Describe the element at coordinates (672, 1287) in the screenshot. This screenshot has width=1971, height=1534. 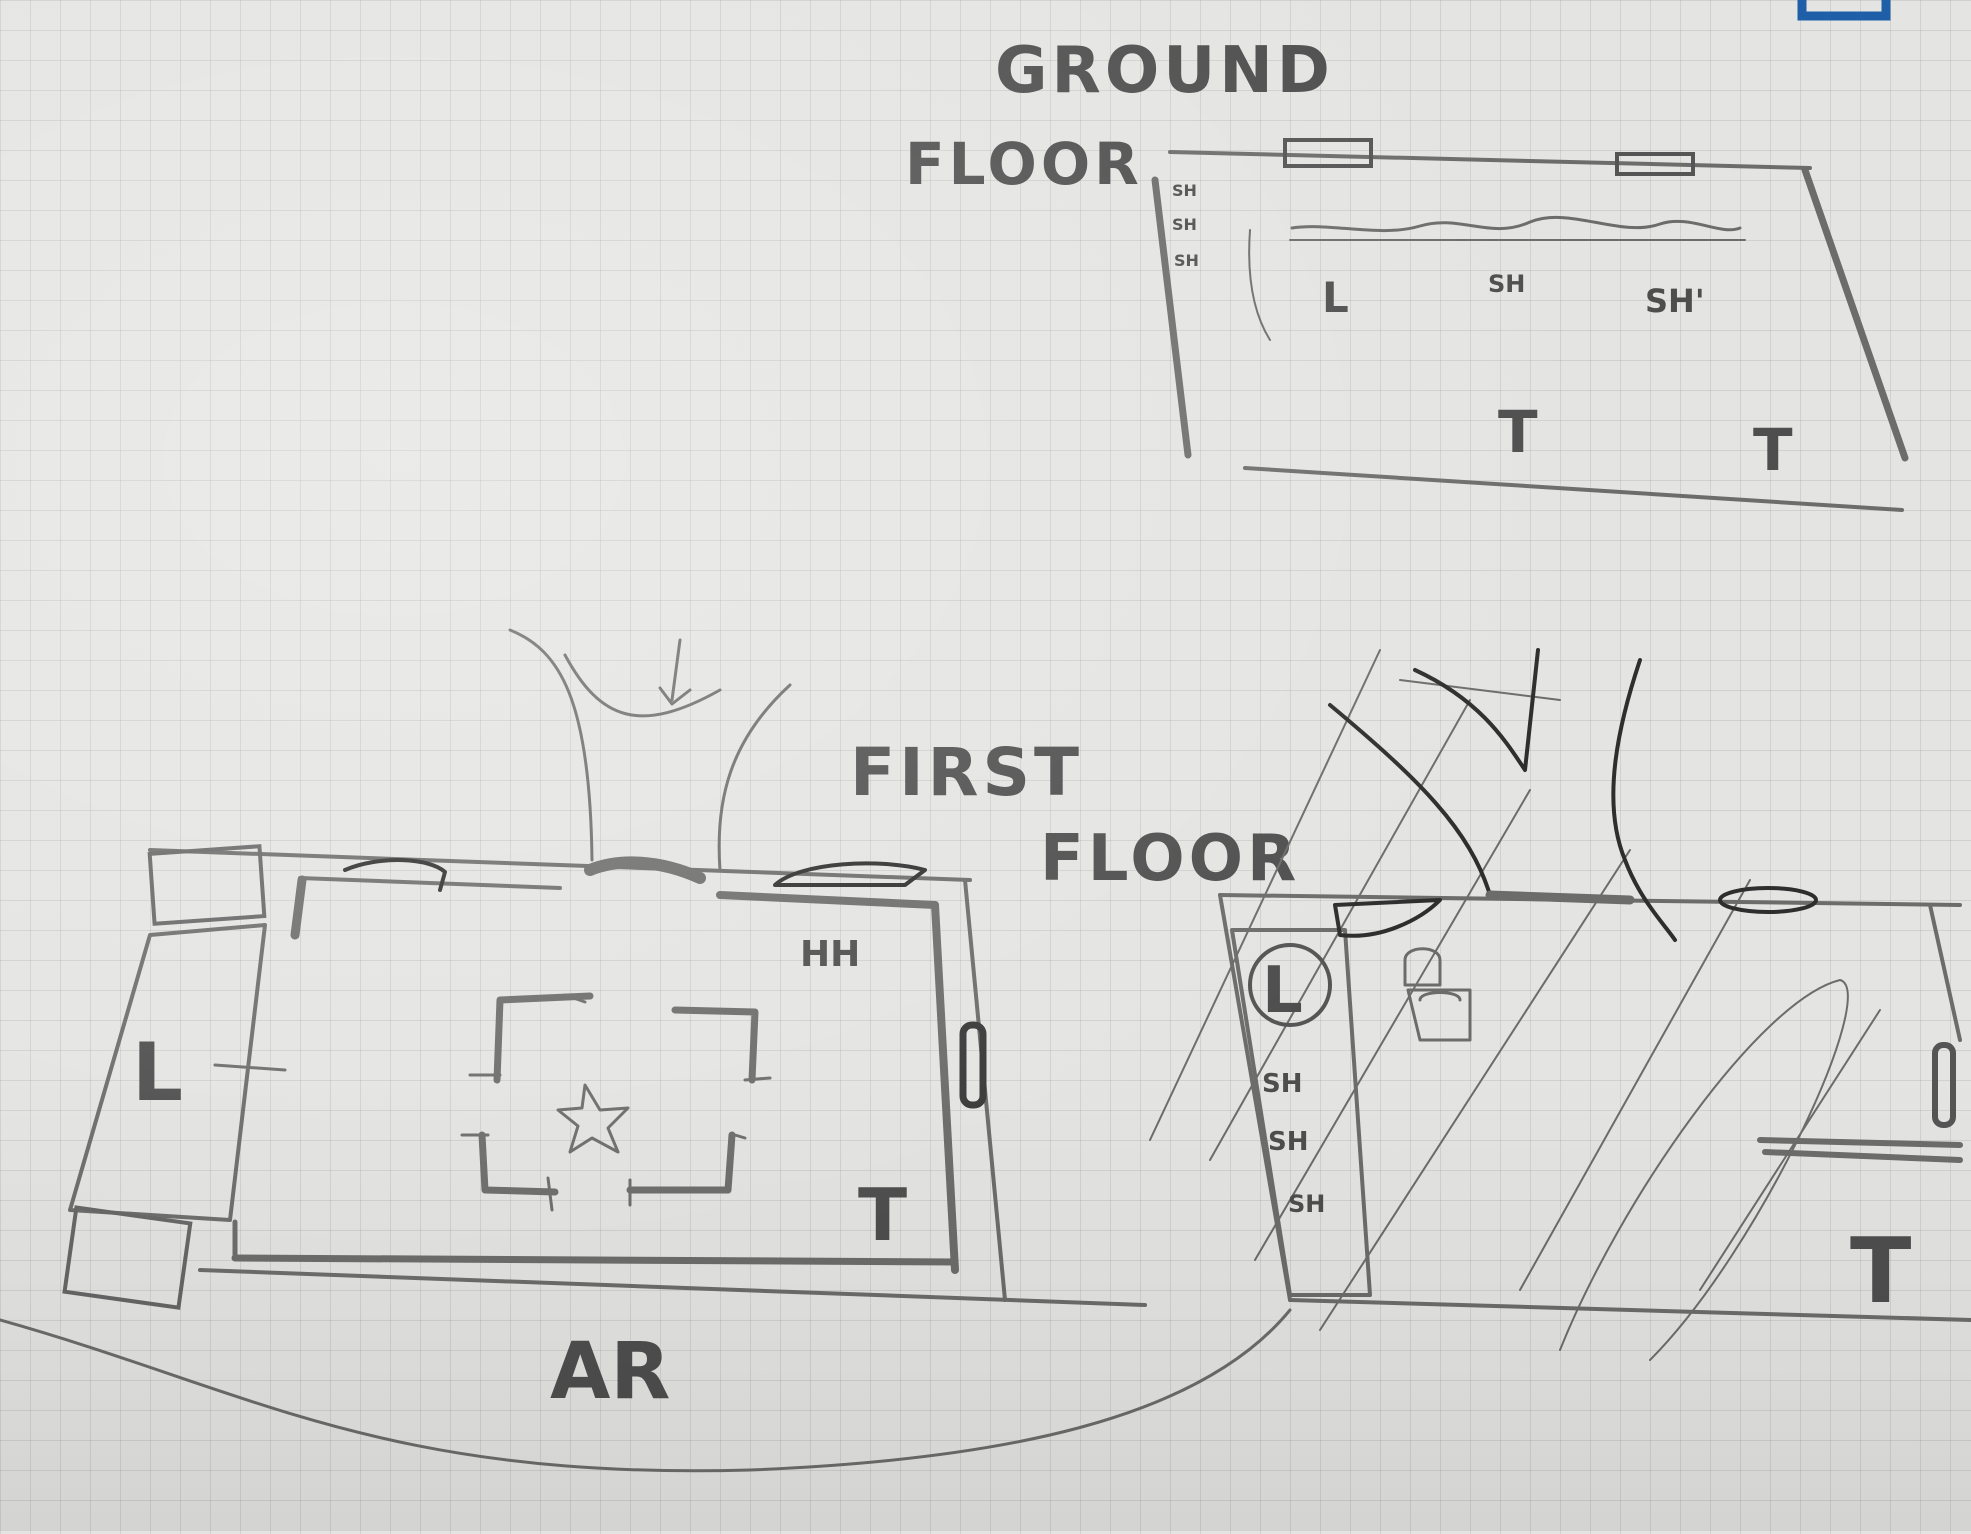
I see `left-outer-wall-bottom` at that location.